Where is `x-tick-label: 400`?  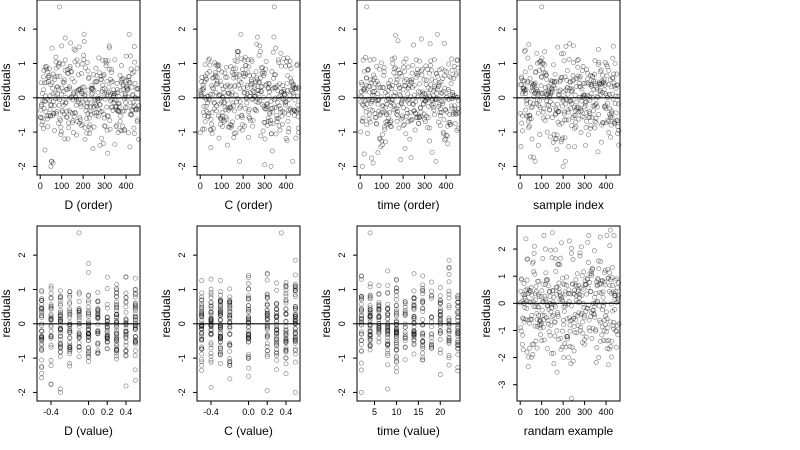
x-tick-label: 400 is located at coordinates (606, 186).